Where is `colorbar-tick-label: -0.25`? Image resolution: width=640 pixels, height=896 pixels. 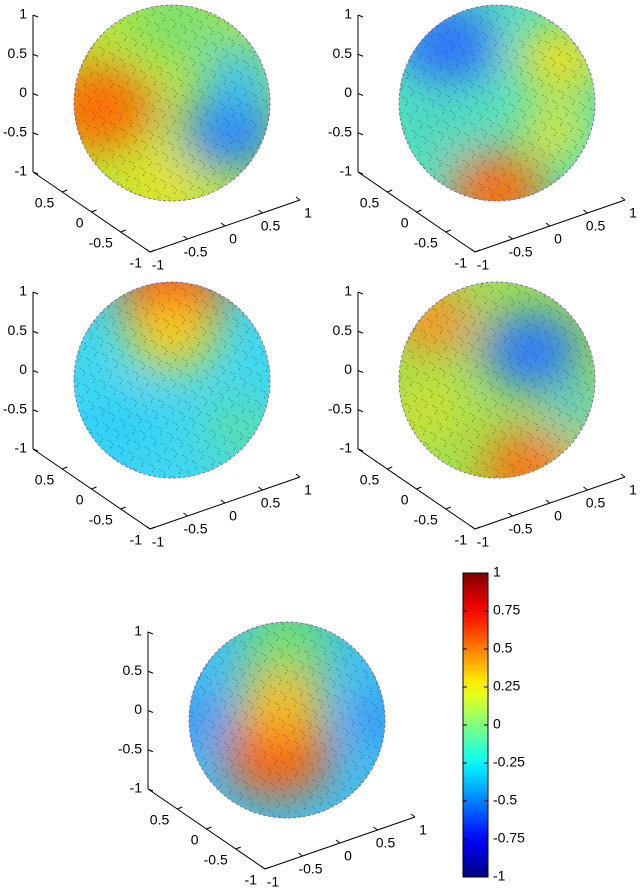 colorbar-tick-label: -0.25 is located at coordinates (509, 762).